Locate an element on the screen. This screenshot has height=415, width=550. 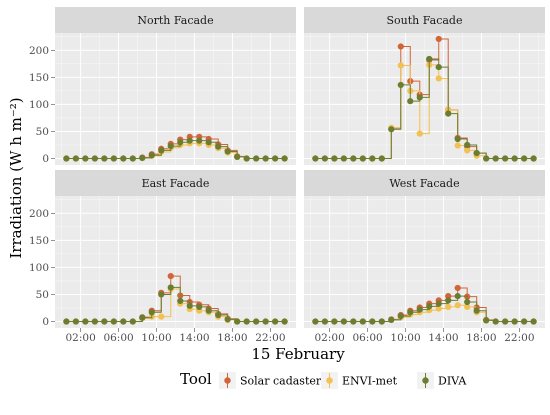
legend-item-solar-cadaster: Solar cadaster is located at coordinates (270, 380).